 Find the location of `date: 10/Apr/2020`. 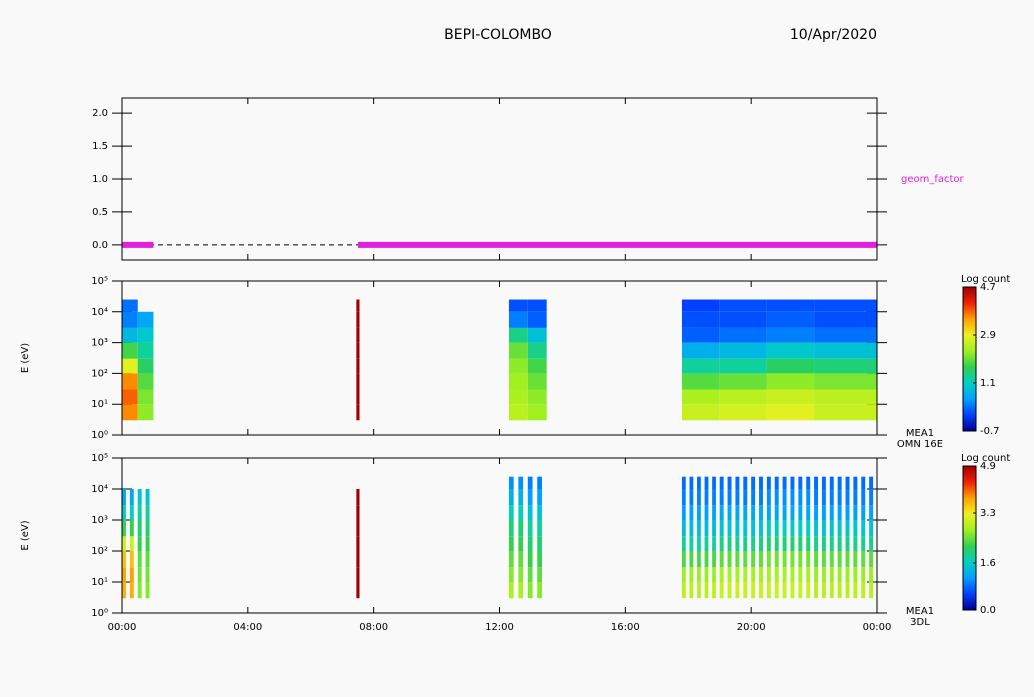

date: 10/Apr/2020 is located at coordinates (833, 35).